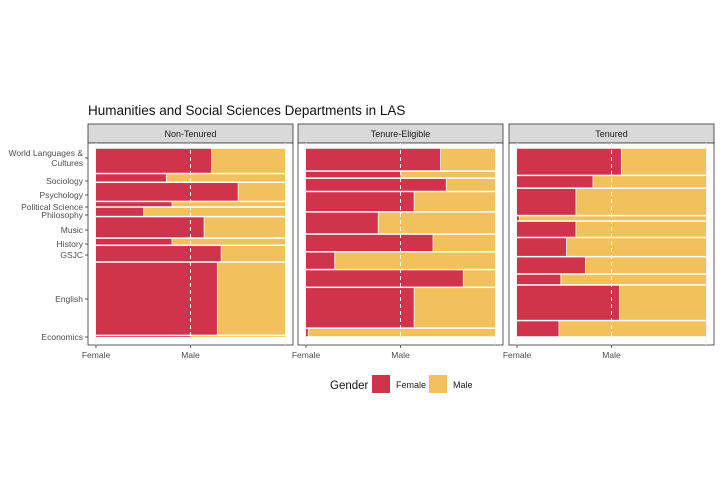  I want to click on y-tick-label: History, so click(70, 244).